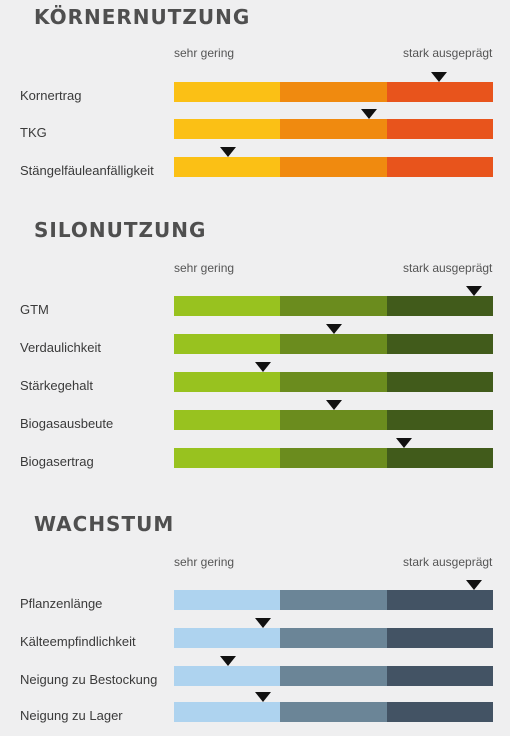 This screenshot has width=510, height=736. What do you see at coordinates (104, 524) in the screenshot?
I see `section-title: WACHSTUM` at bounding box center [104, 524].